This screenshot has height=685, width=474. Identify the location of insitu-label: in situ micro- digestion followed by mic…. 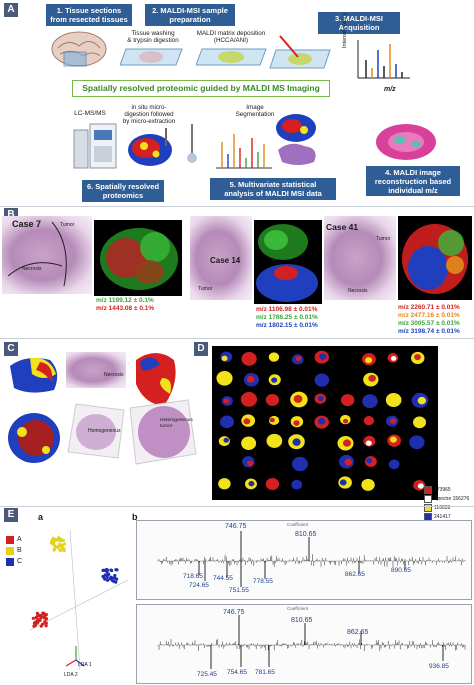
(149, 114).